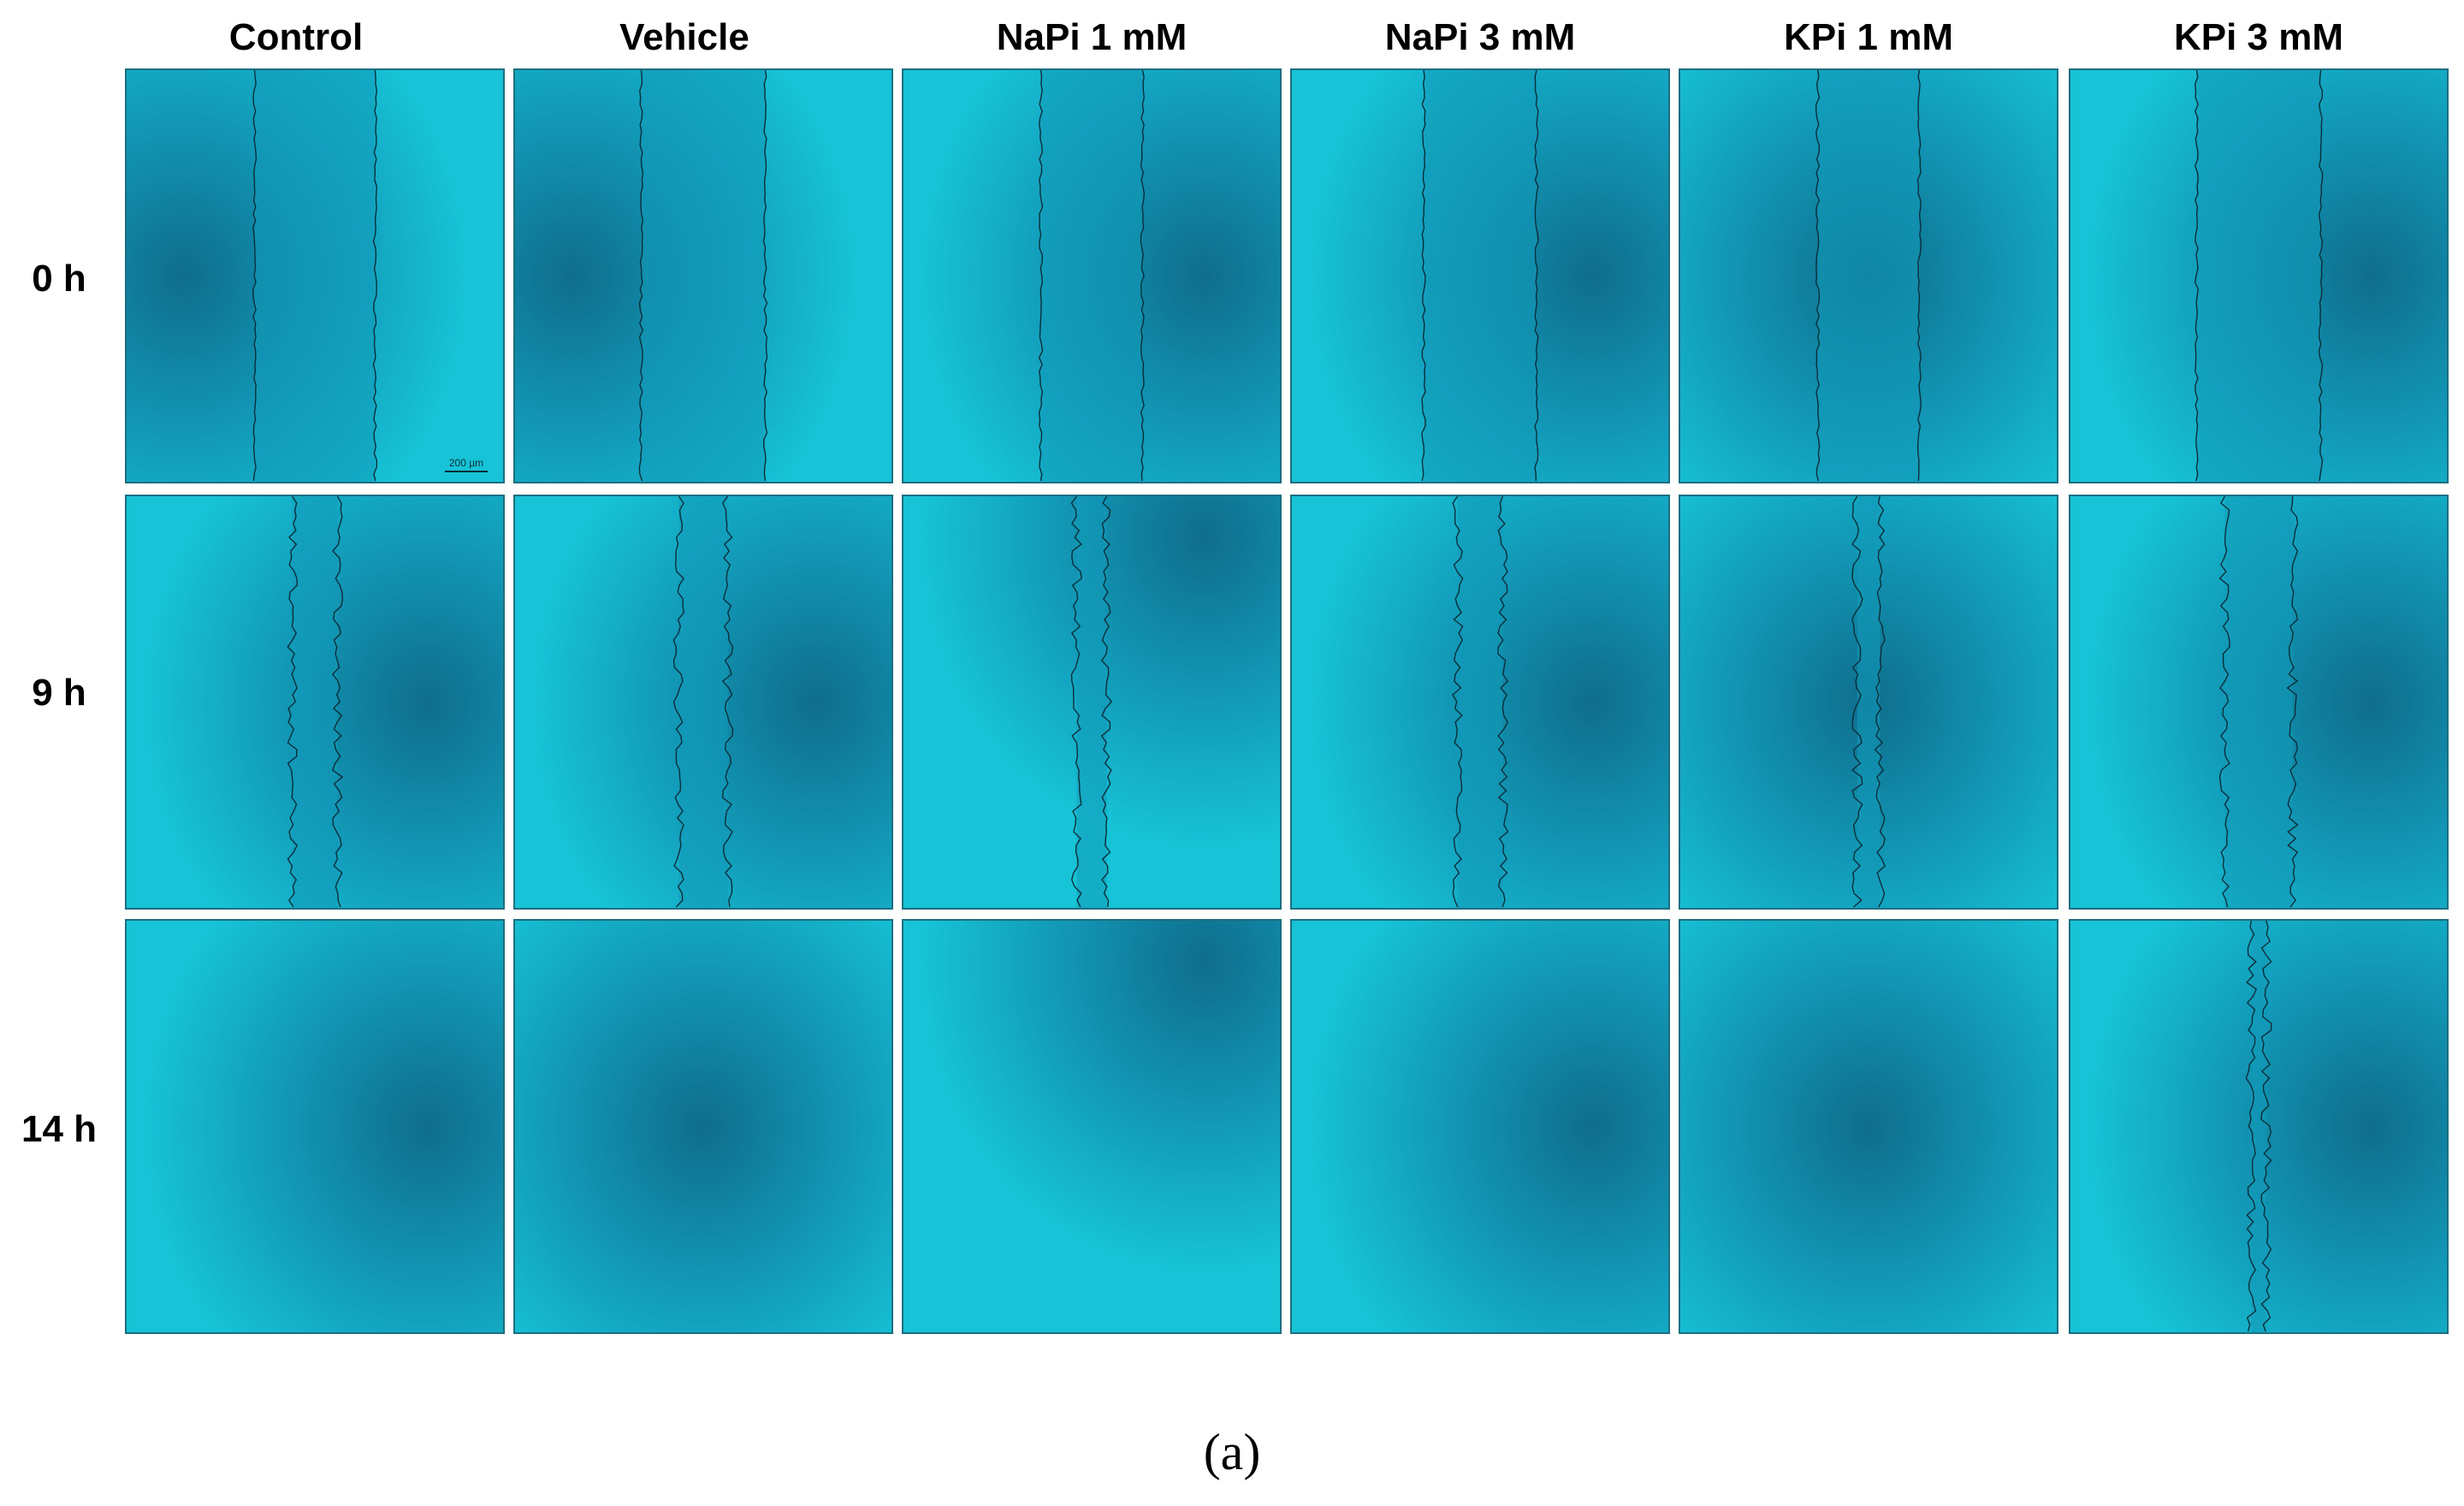  Describe the element at coordinates (59, 1129) in the screenshot. I see `row-label-14h: 14 h` at that location.